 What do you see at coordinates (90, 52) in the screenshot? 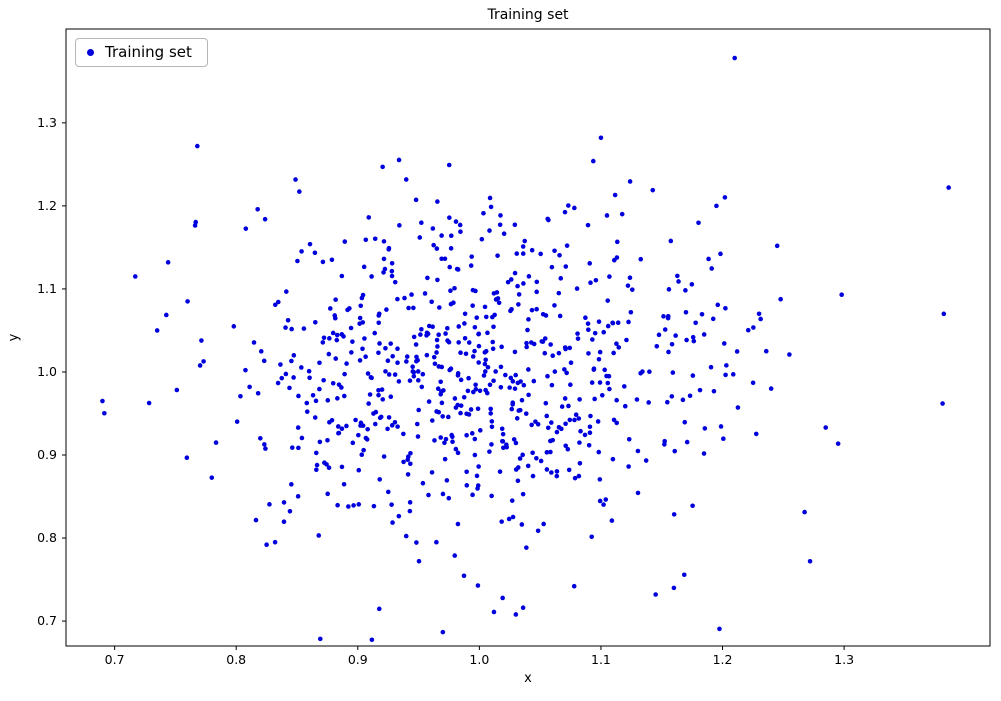
I see `legend-dot-marker-icon` at bounding box center [90, 52].